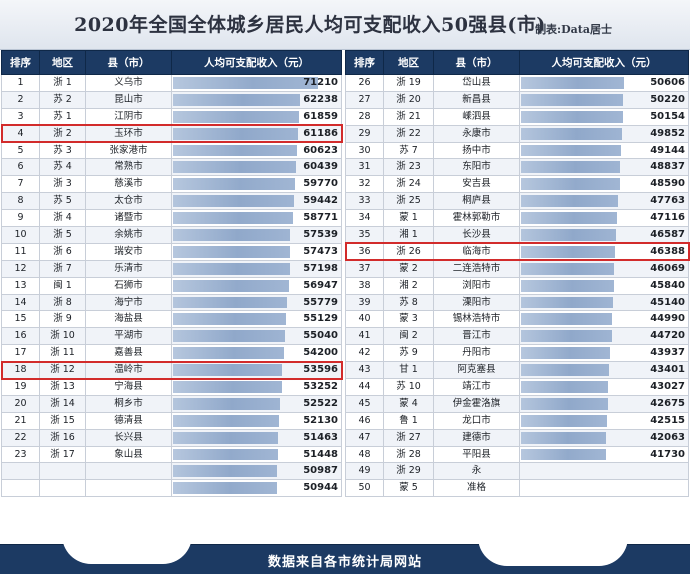  What do you see at coordinates (667, 251) in the screenshot?
I see `income-value: 46388` at bounding box center [667, 251].